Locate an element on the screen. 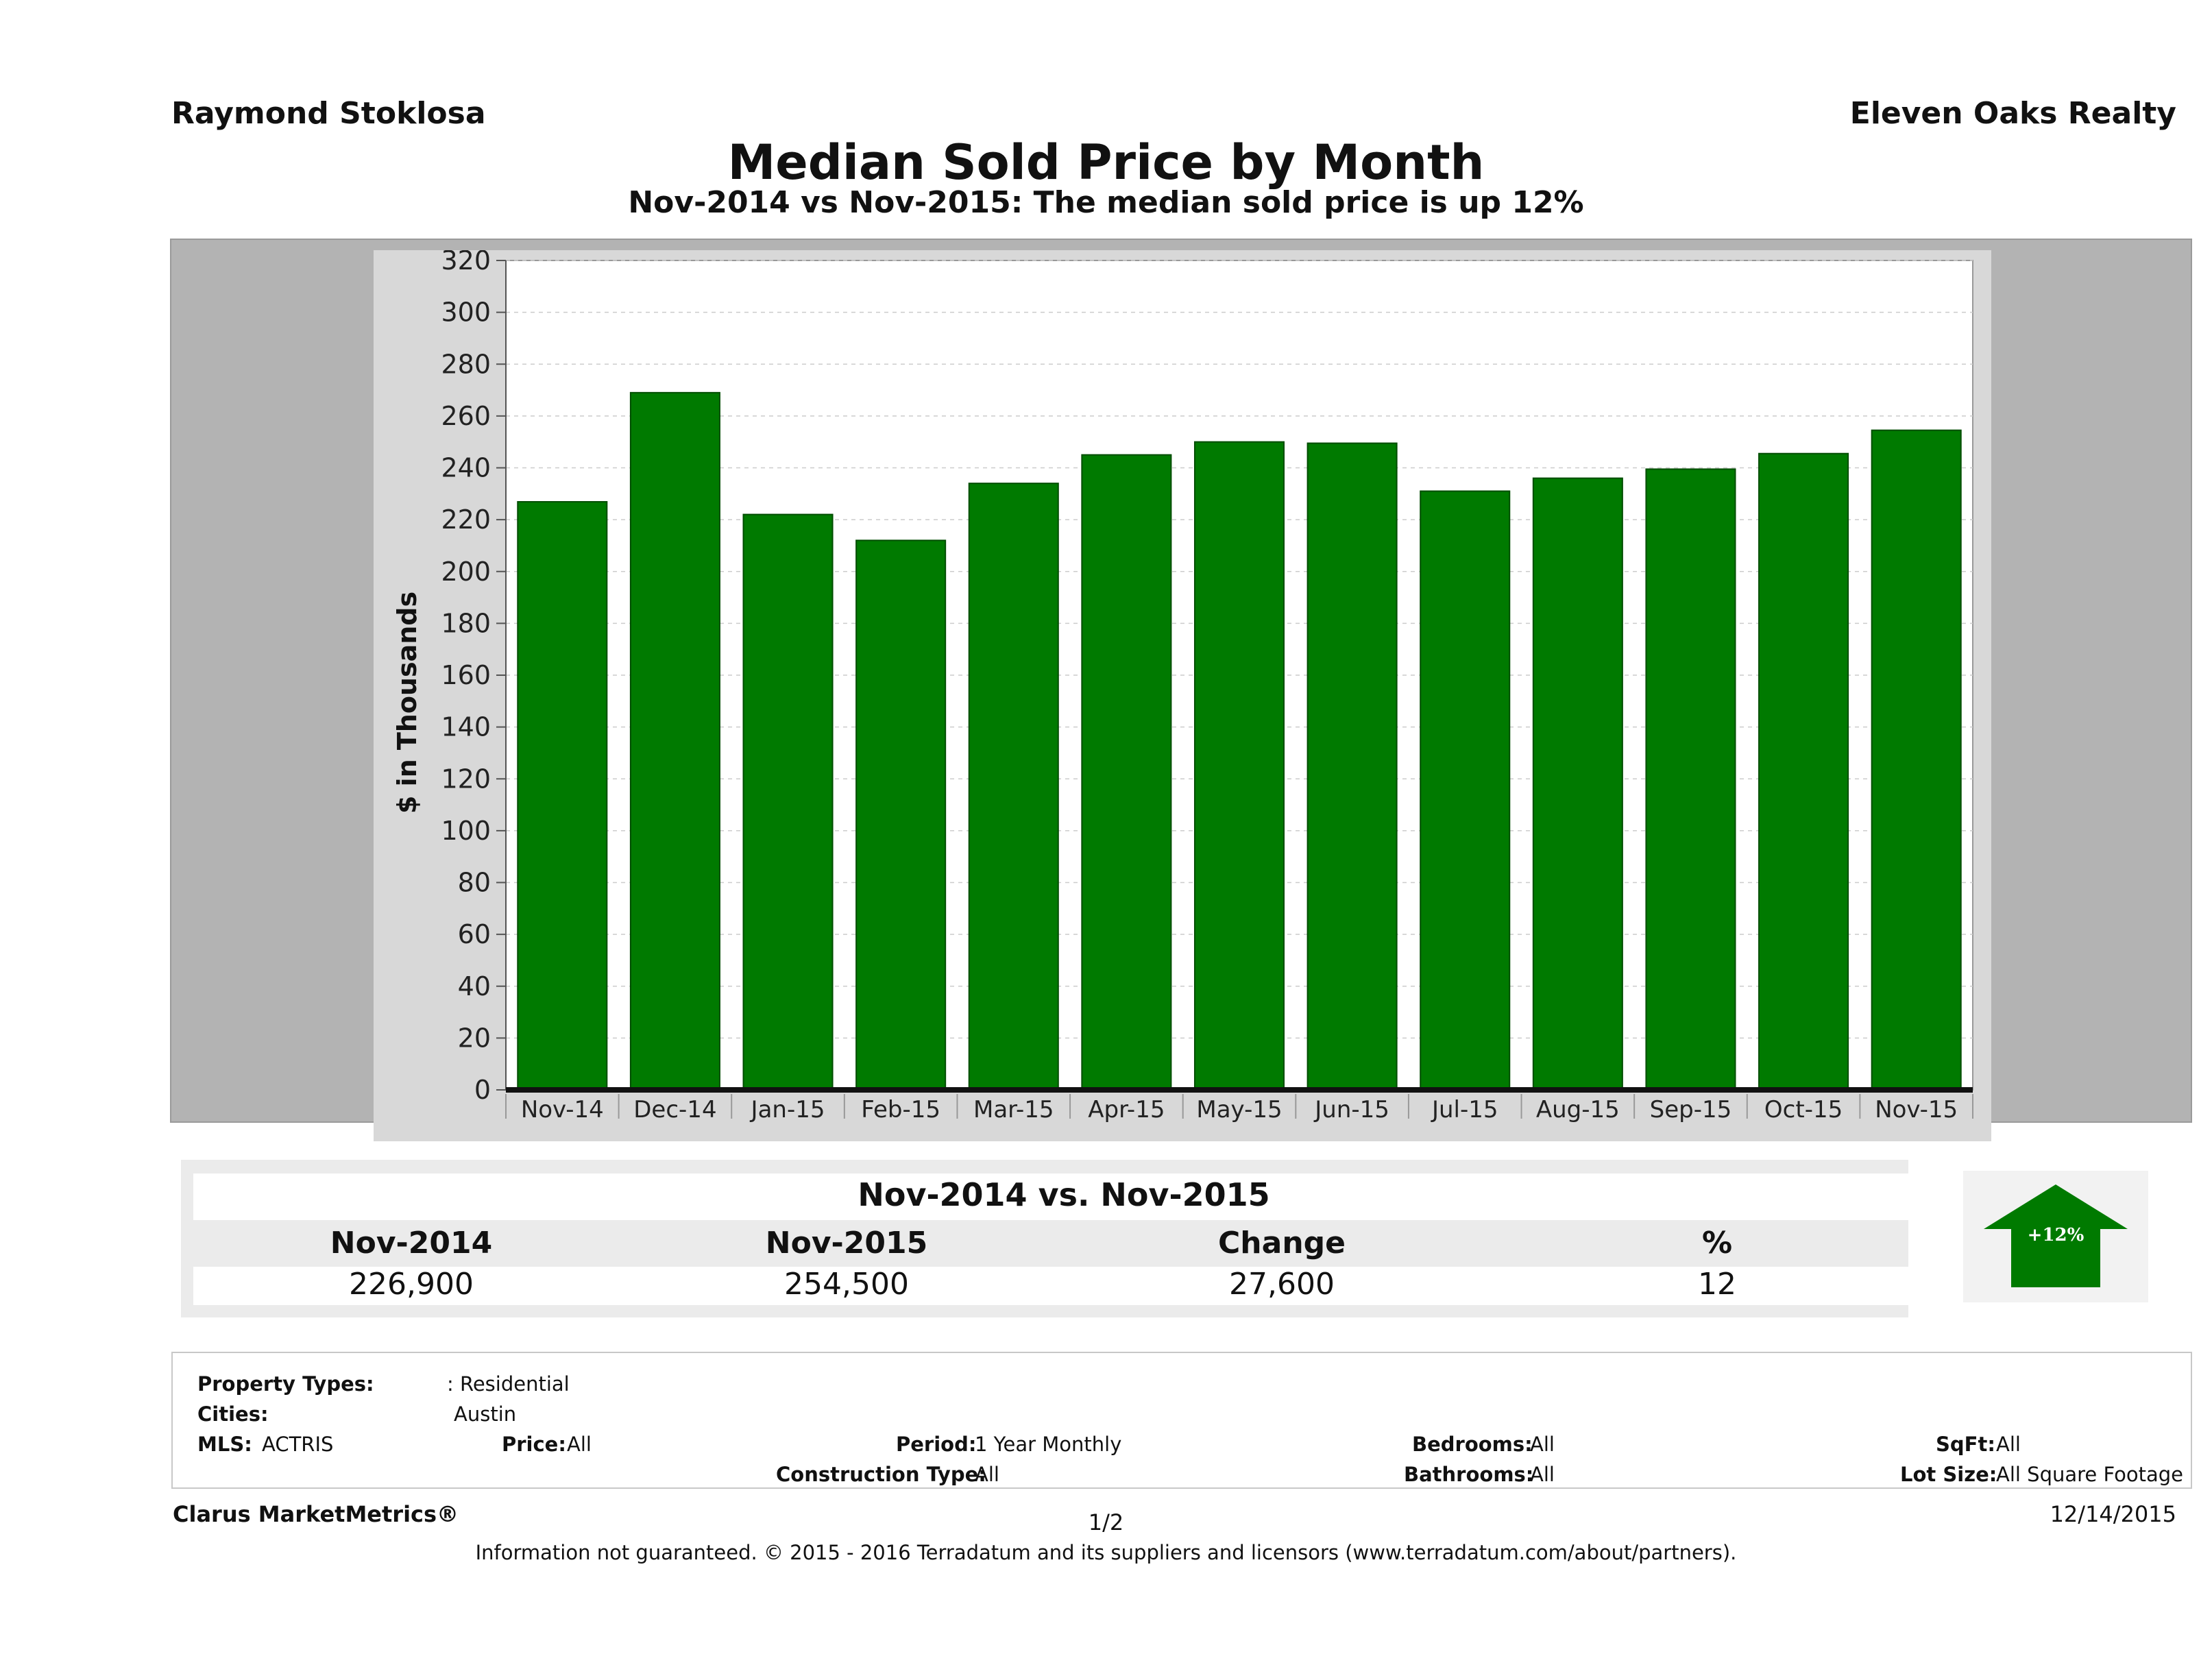  chart-title: Median Sold Price by Month is located at coordinates (1106, 162).